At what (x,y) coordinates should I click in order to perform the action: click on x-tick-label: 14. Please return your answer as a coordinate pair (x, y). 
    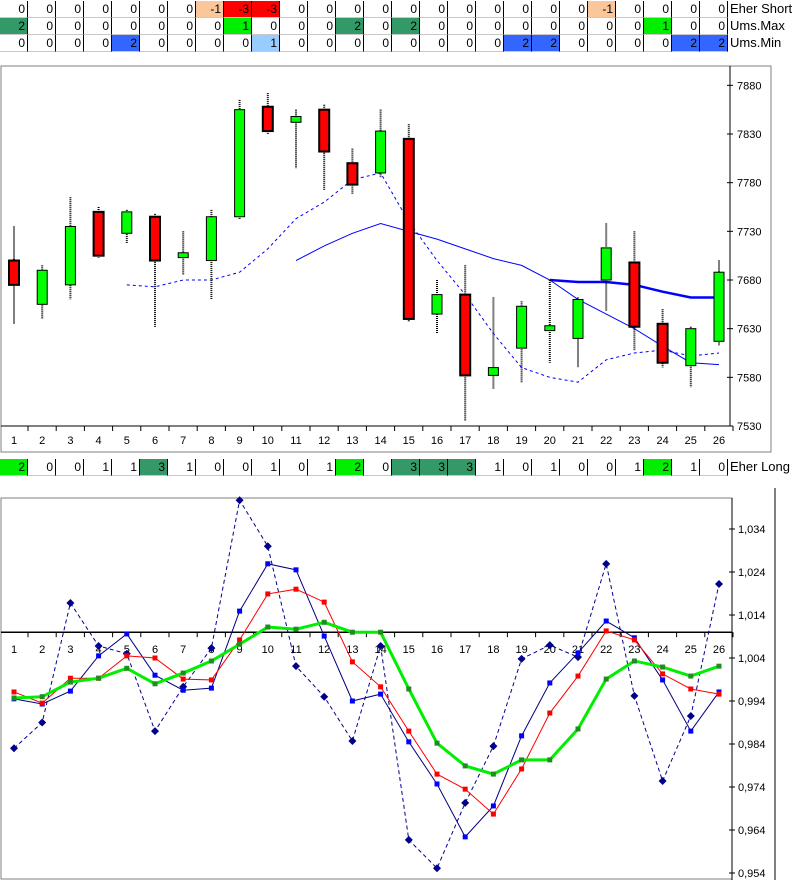
    Looking at the image, I should click on (380, 441).